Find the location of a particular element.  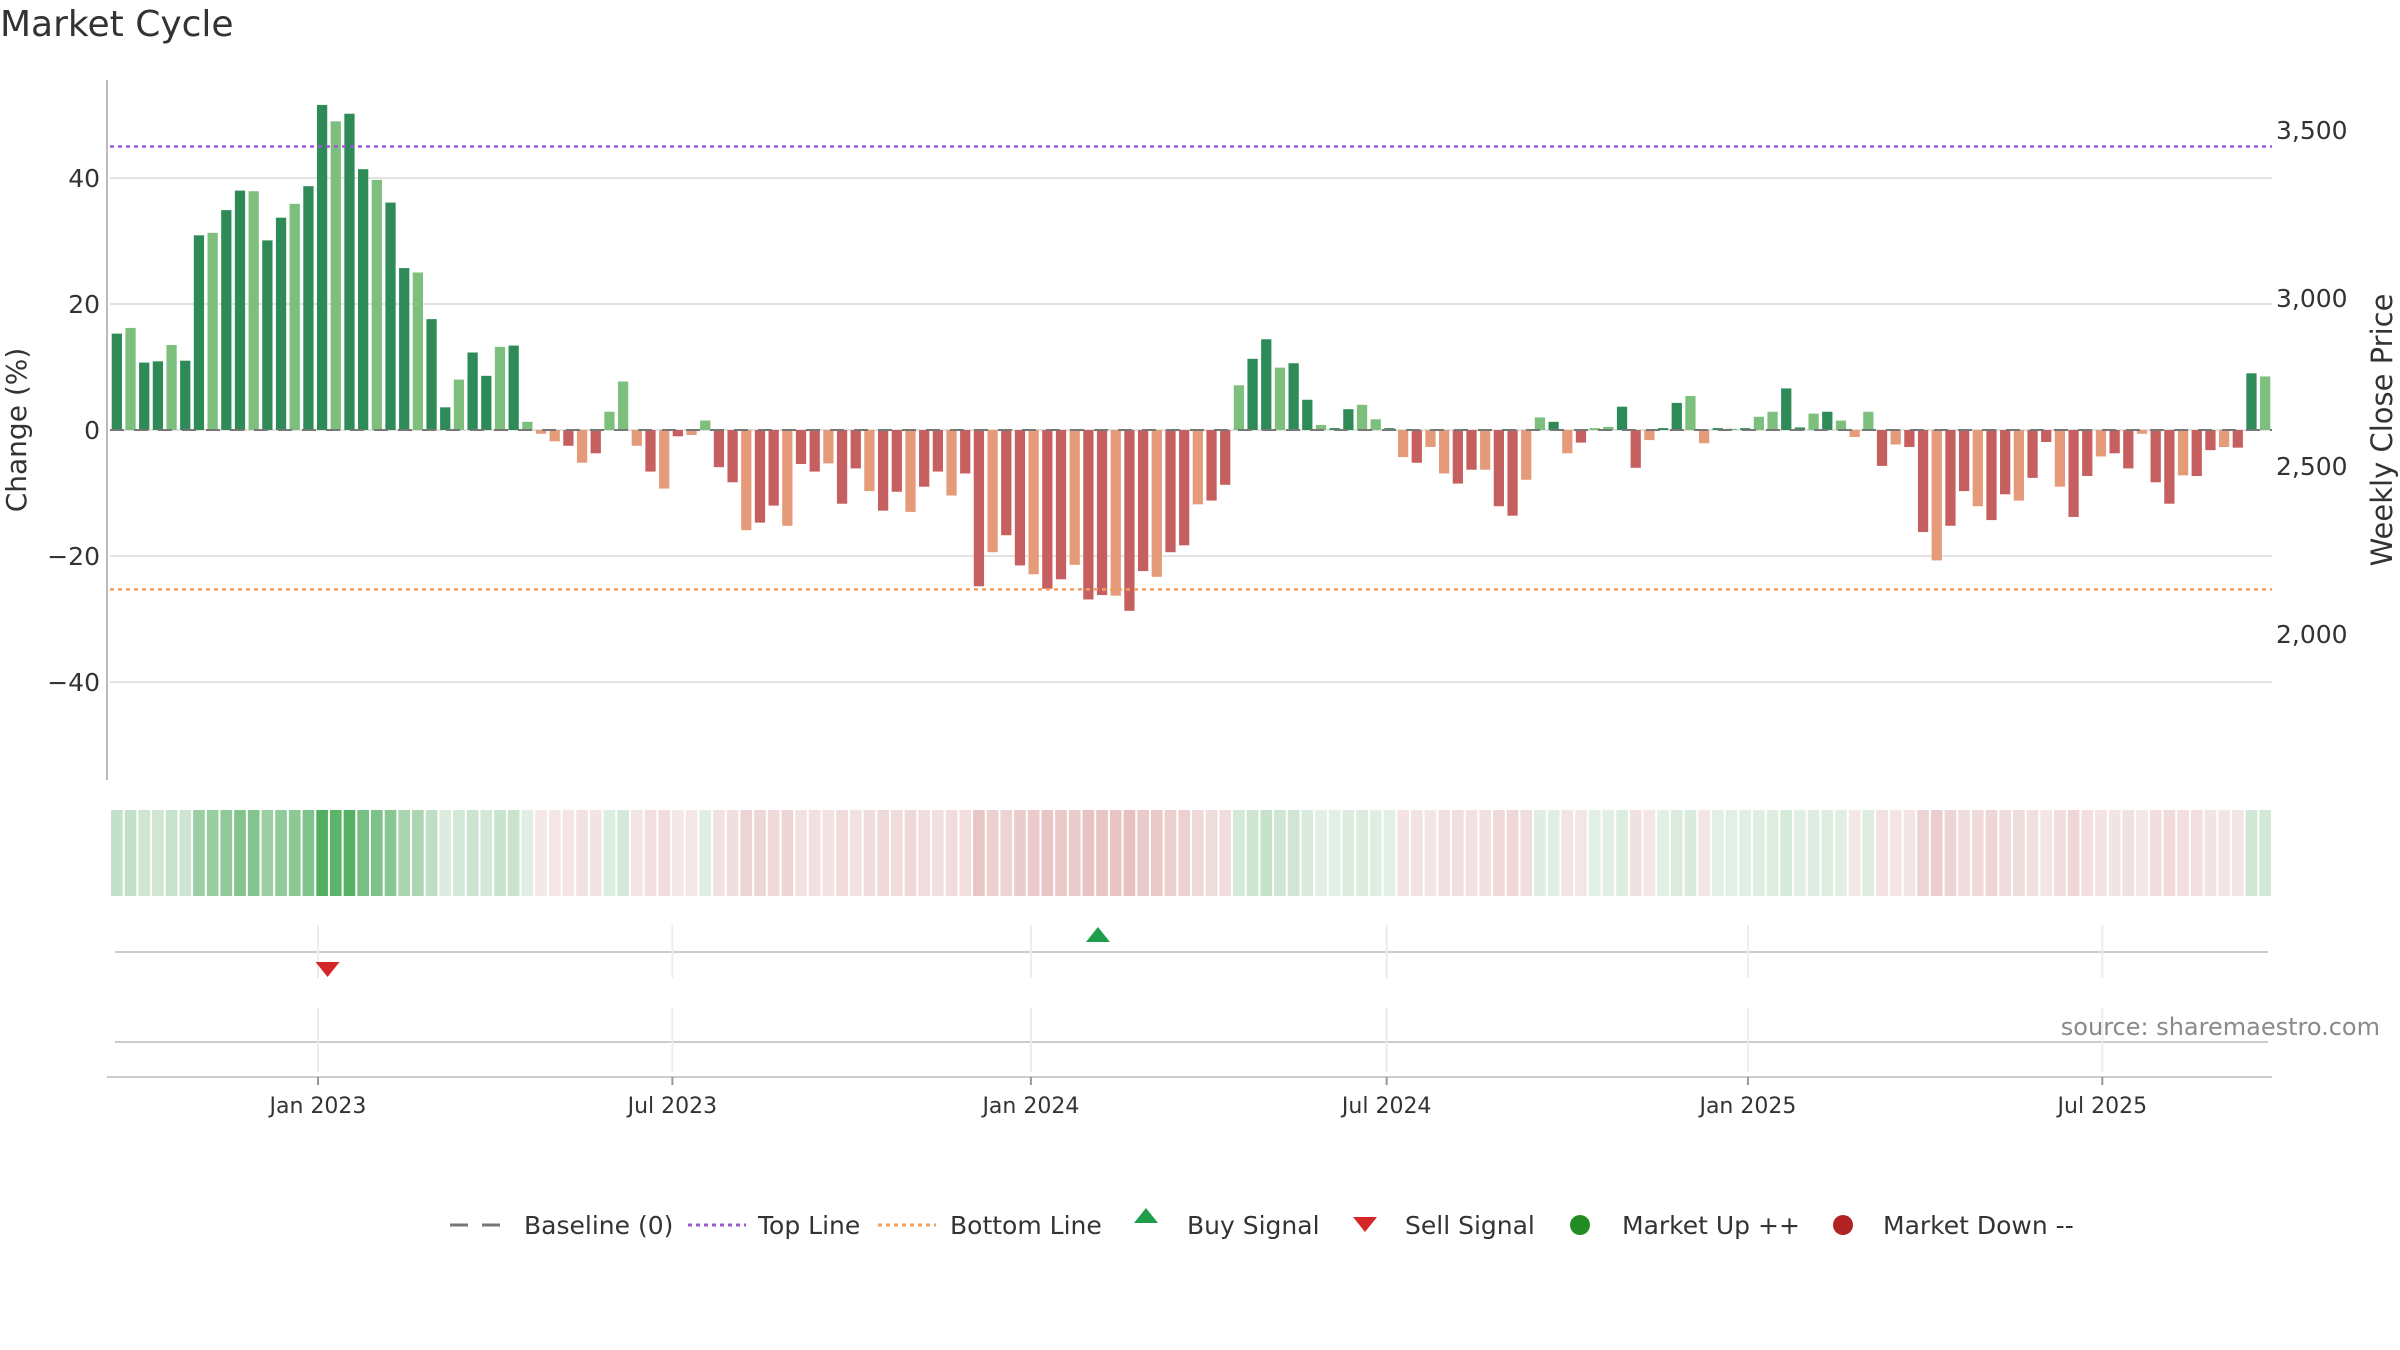

legend-label: Buy Signal is located at coordinates (1253, 1225).